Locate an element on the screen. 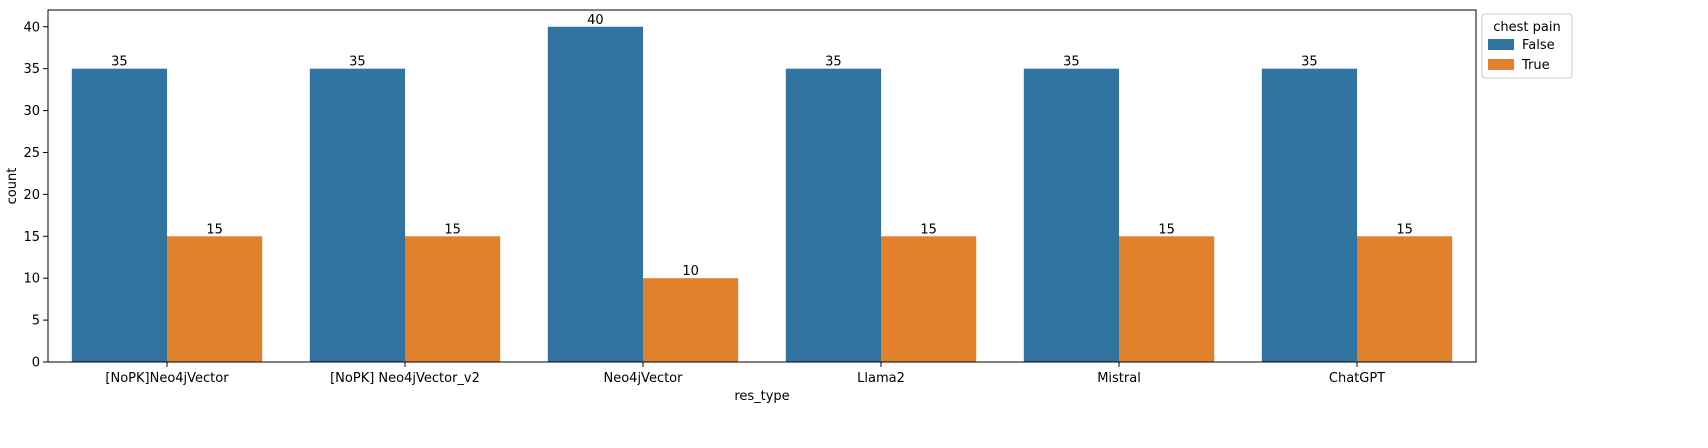  y-tick-label: 35 is located at coordinates (31, 69).